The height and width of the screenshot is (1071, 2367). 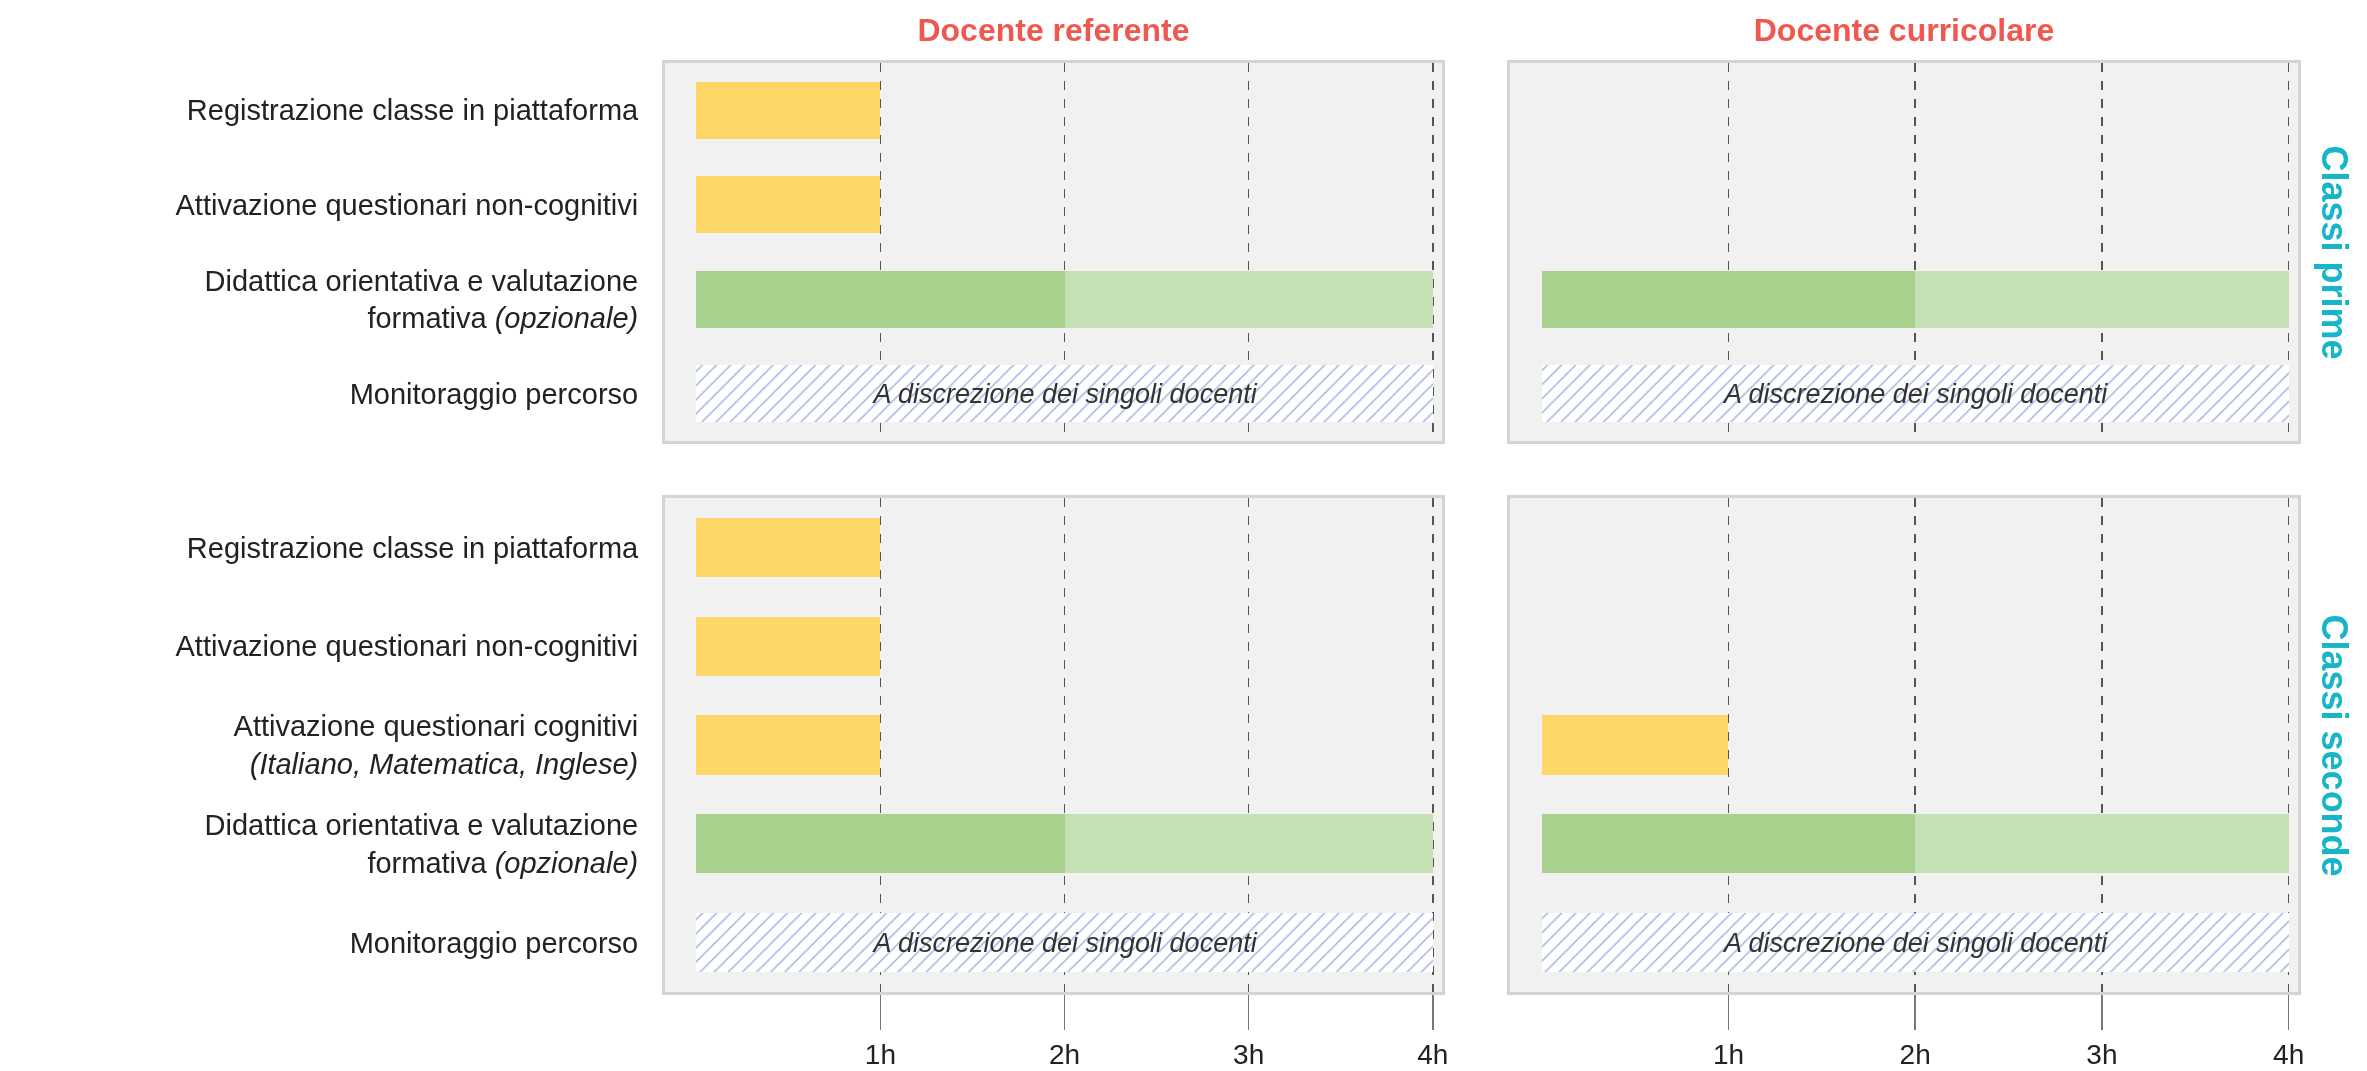 What do you see at coordinates (436, 745) in the screenshot?
I see `y-tick-label: Attivazione questionari cognitivi (Italiano, Matematica, Inglese)` at bounding box center [436, 745].